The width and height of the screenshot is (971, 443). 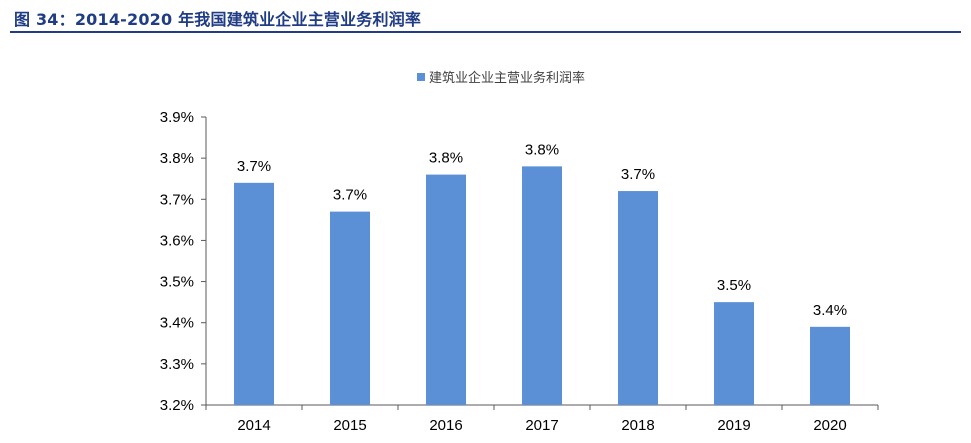 What do you see at coordinates (218, 19) in the screenshot?
I see `figure-title: 图 34：2014-2020 年我国建筑业企业主营业务利润率` at bounding box center [218, 19].